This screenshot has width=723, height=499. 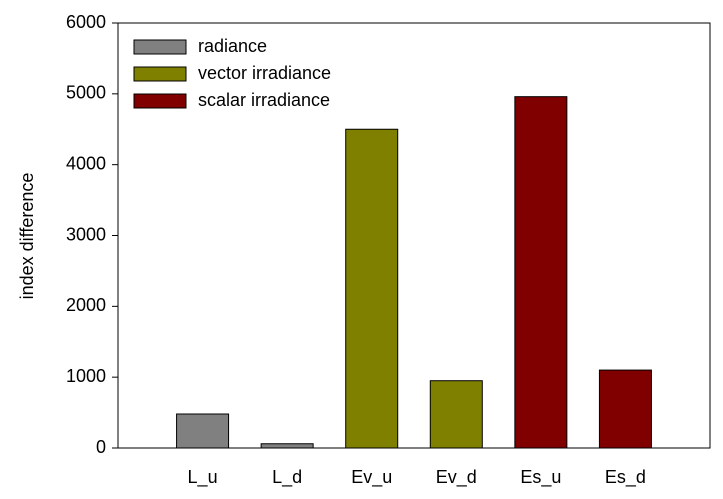 What do you see at coordinates (86, 93) in the screenshot?
I see `y-tick-label: 5000` at bounding box center [86, 93].